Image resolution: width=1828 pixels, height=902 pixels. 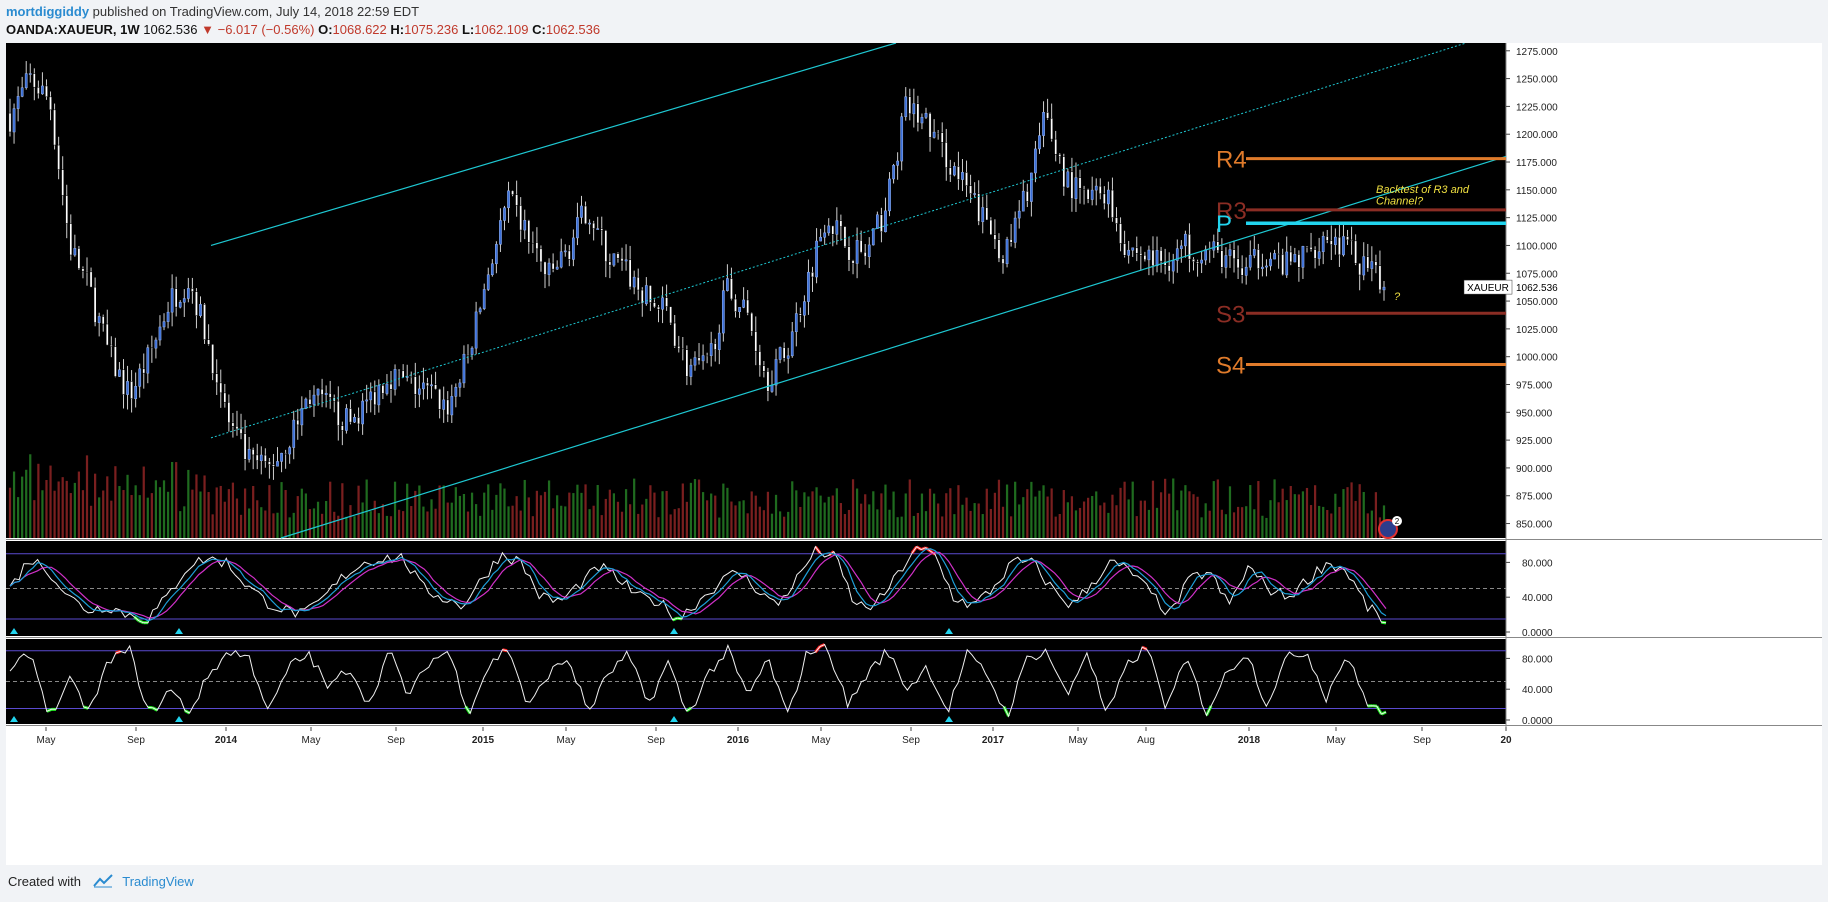 I want to click on author-link: mortdiggiddy, so click(x=48, y=11).